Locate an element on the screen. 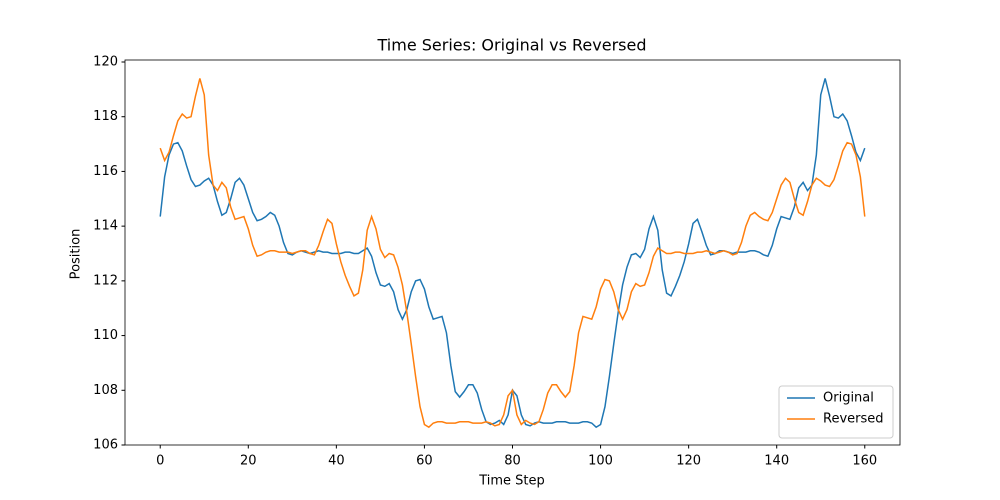 Image resolution: width=1000 pixels, height=500 pixels. x-tick-label: 140 is located at coordinates (776, 461).